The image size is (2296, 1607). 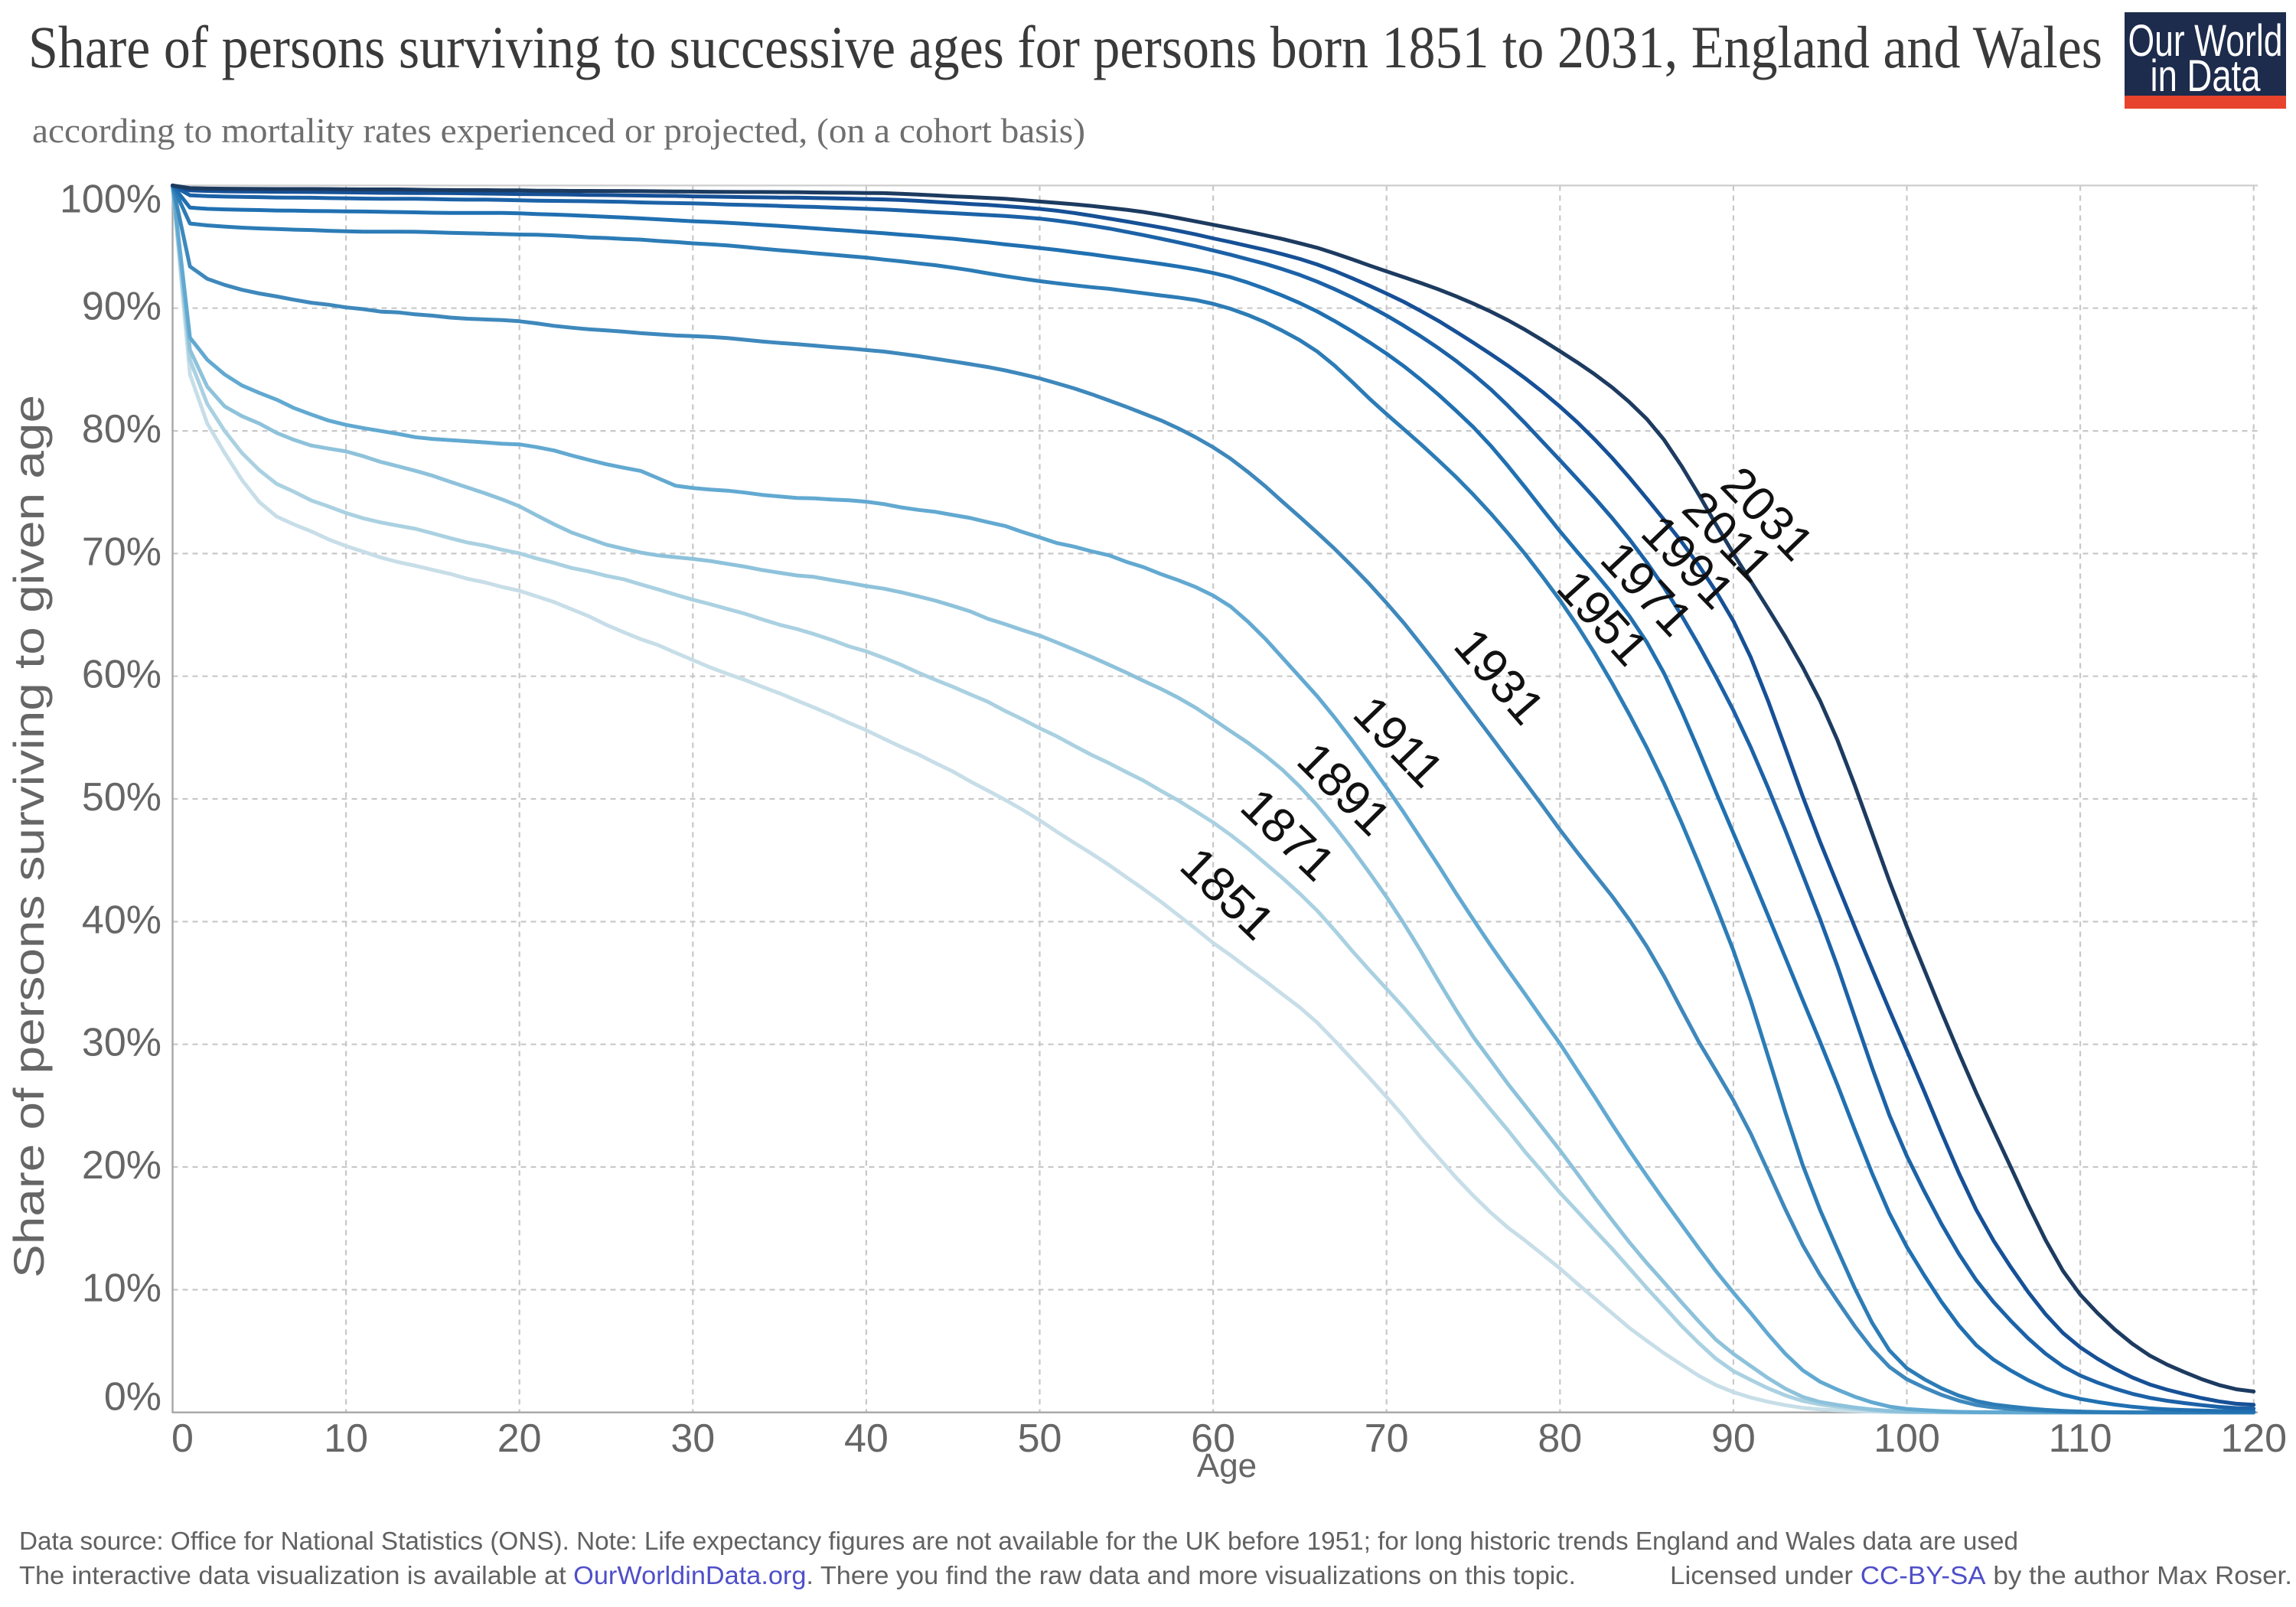 What do you see at coordinates (121, 552) in the screenshot?
I see `svg-text: 70%` at bounding box center [121, 552].